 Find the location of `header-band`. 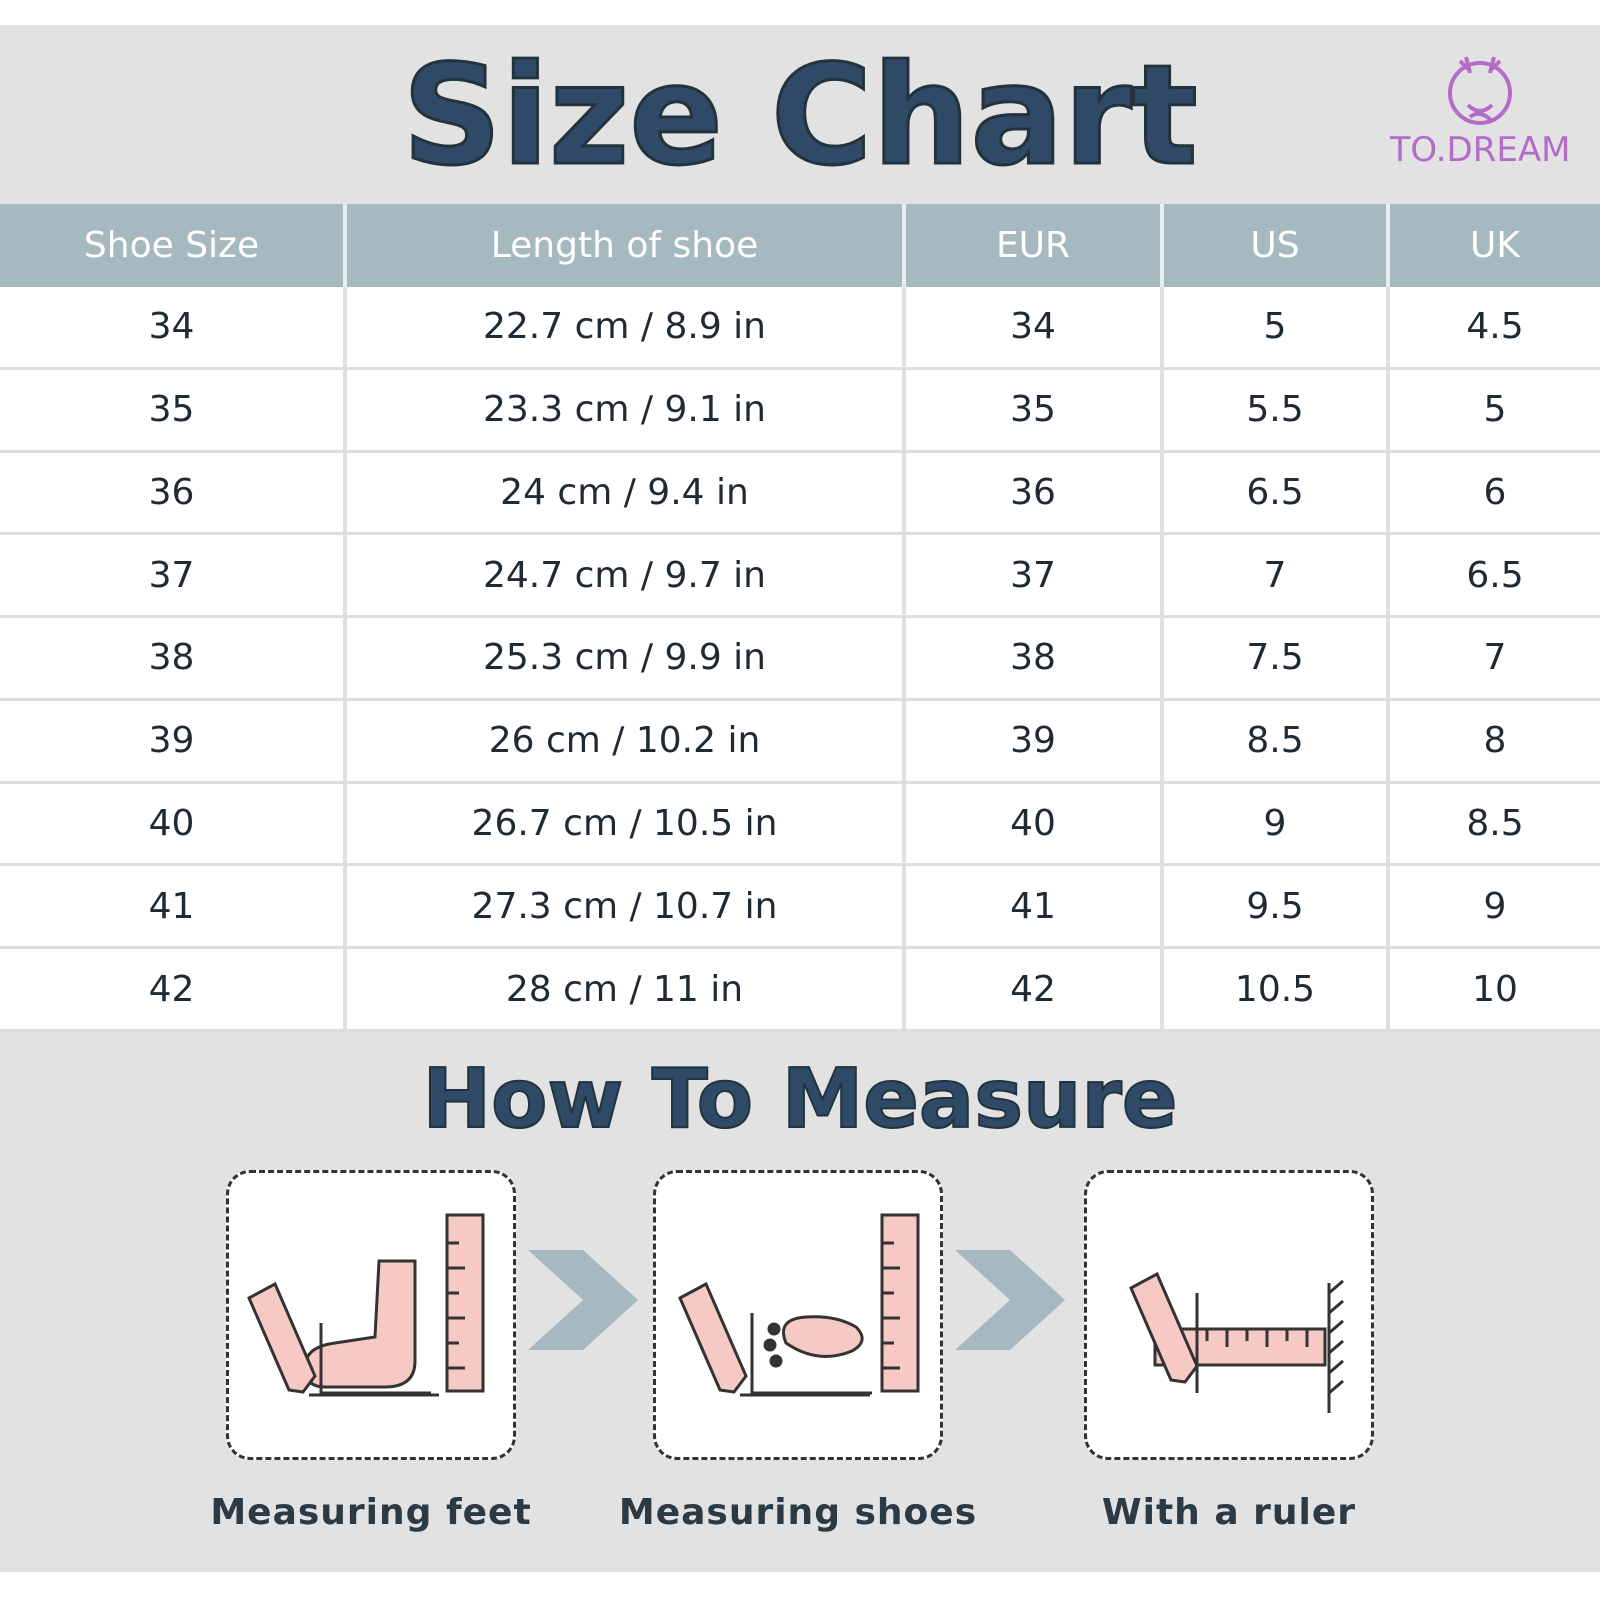

header-band is located at coordinates (800, 115).